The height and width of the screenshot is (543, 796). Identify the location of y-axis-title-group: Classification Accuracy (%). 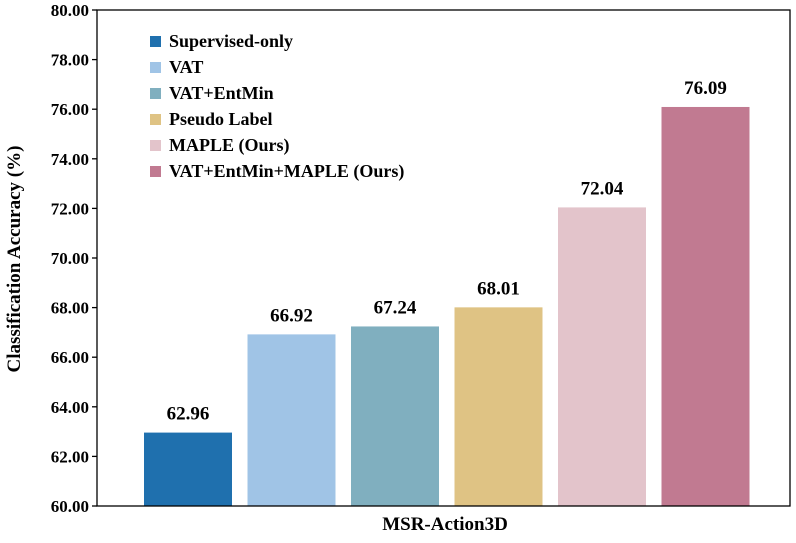
(14, 259).